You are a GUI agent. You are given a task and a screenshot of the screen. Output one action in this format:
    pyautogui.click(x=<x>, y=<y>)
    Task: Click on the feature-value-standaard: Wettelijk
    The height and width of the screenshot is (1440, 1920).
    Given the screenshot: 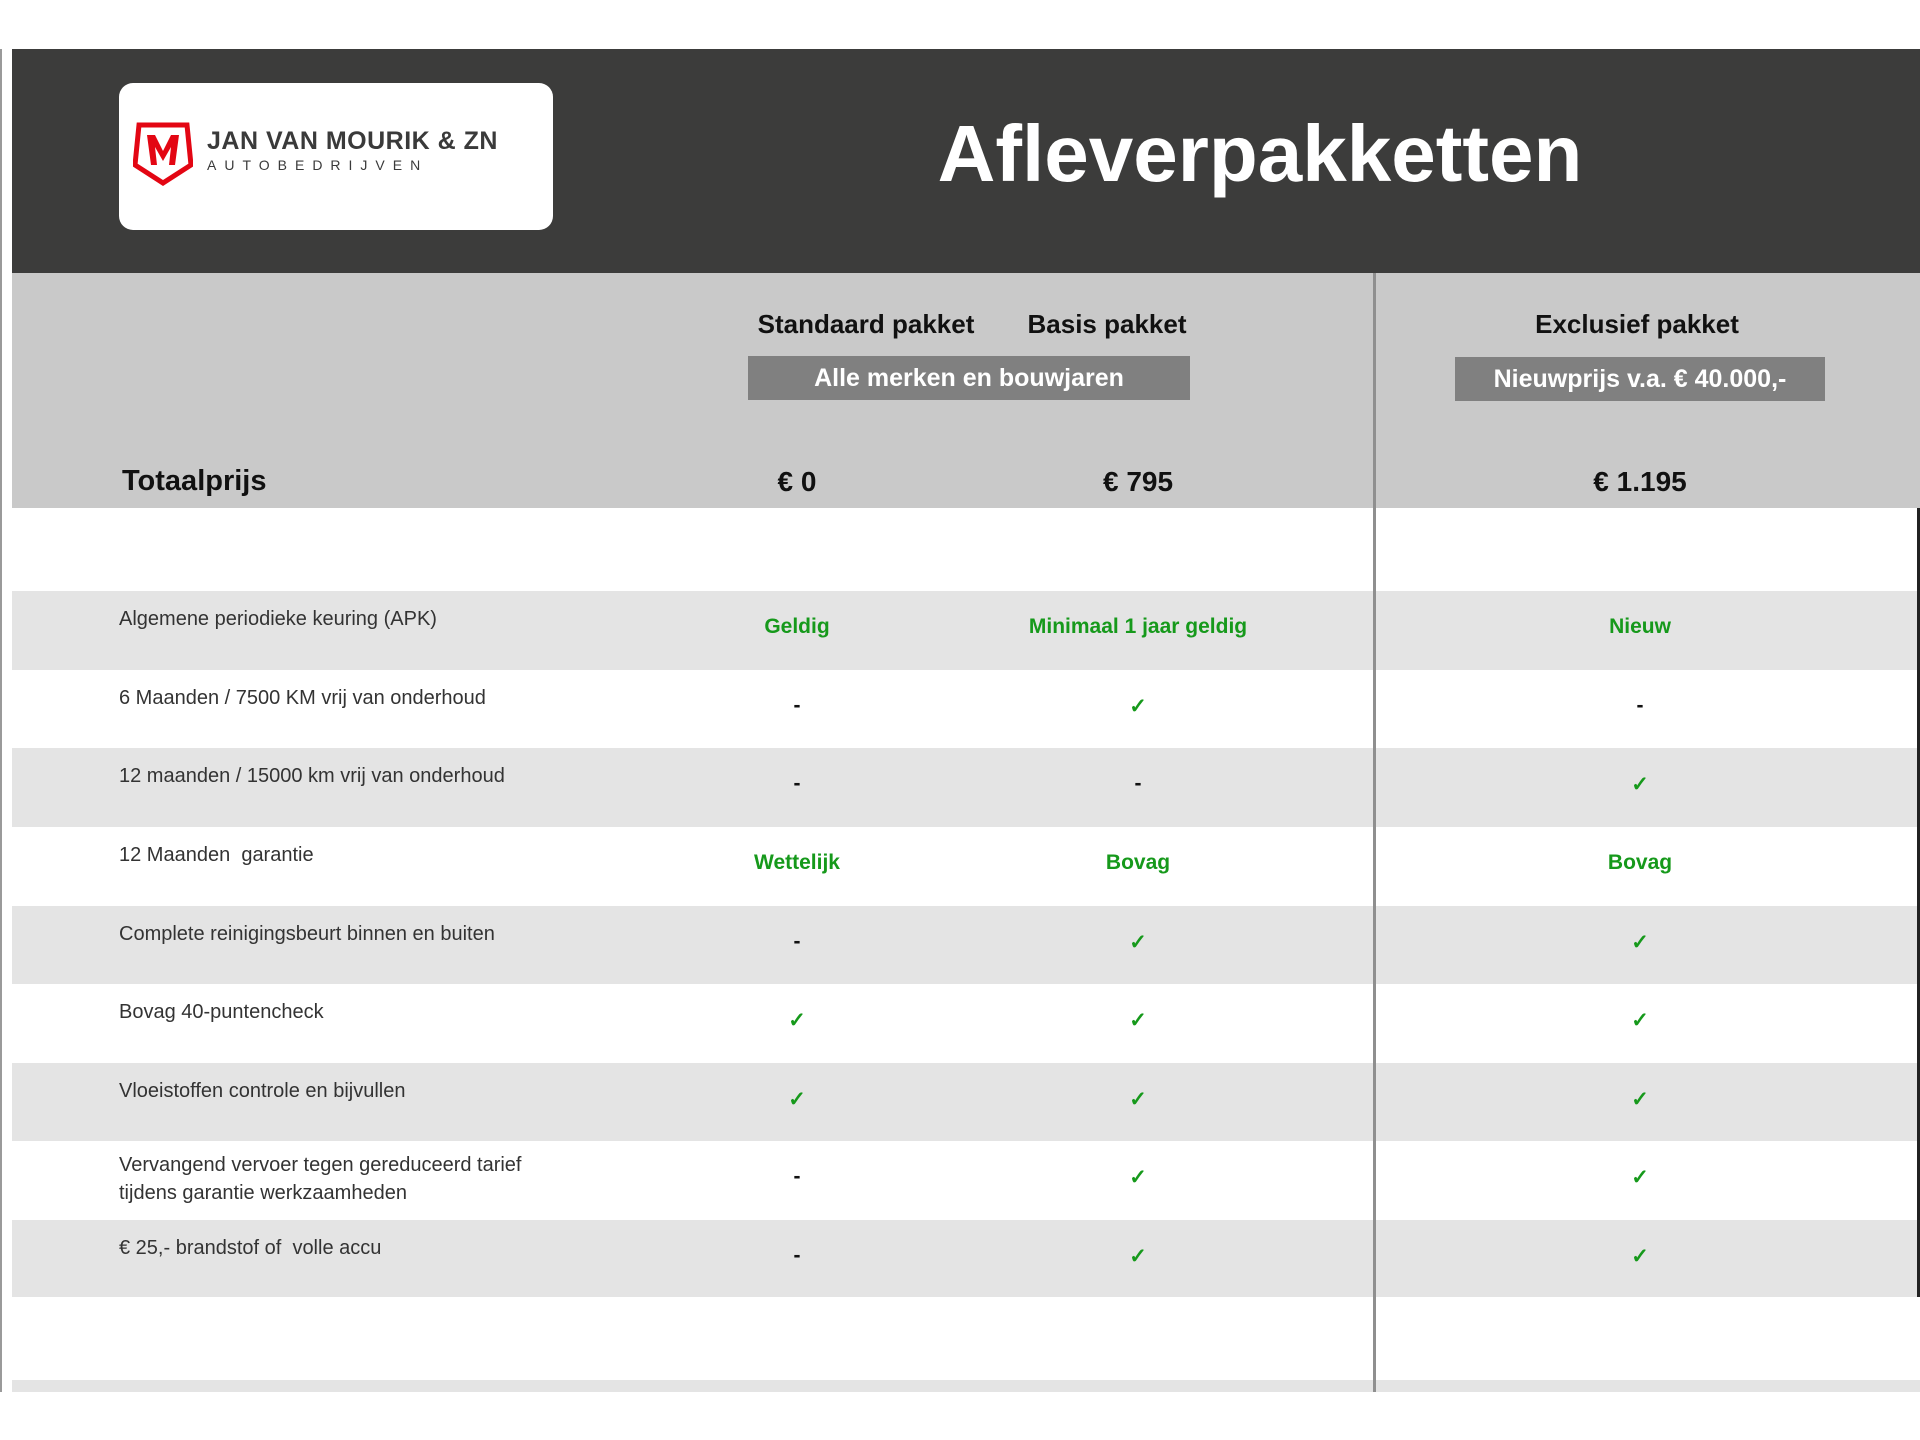 What is the action you would take?
    pyautogui.click(x=797, y=862)
    